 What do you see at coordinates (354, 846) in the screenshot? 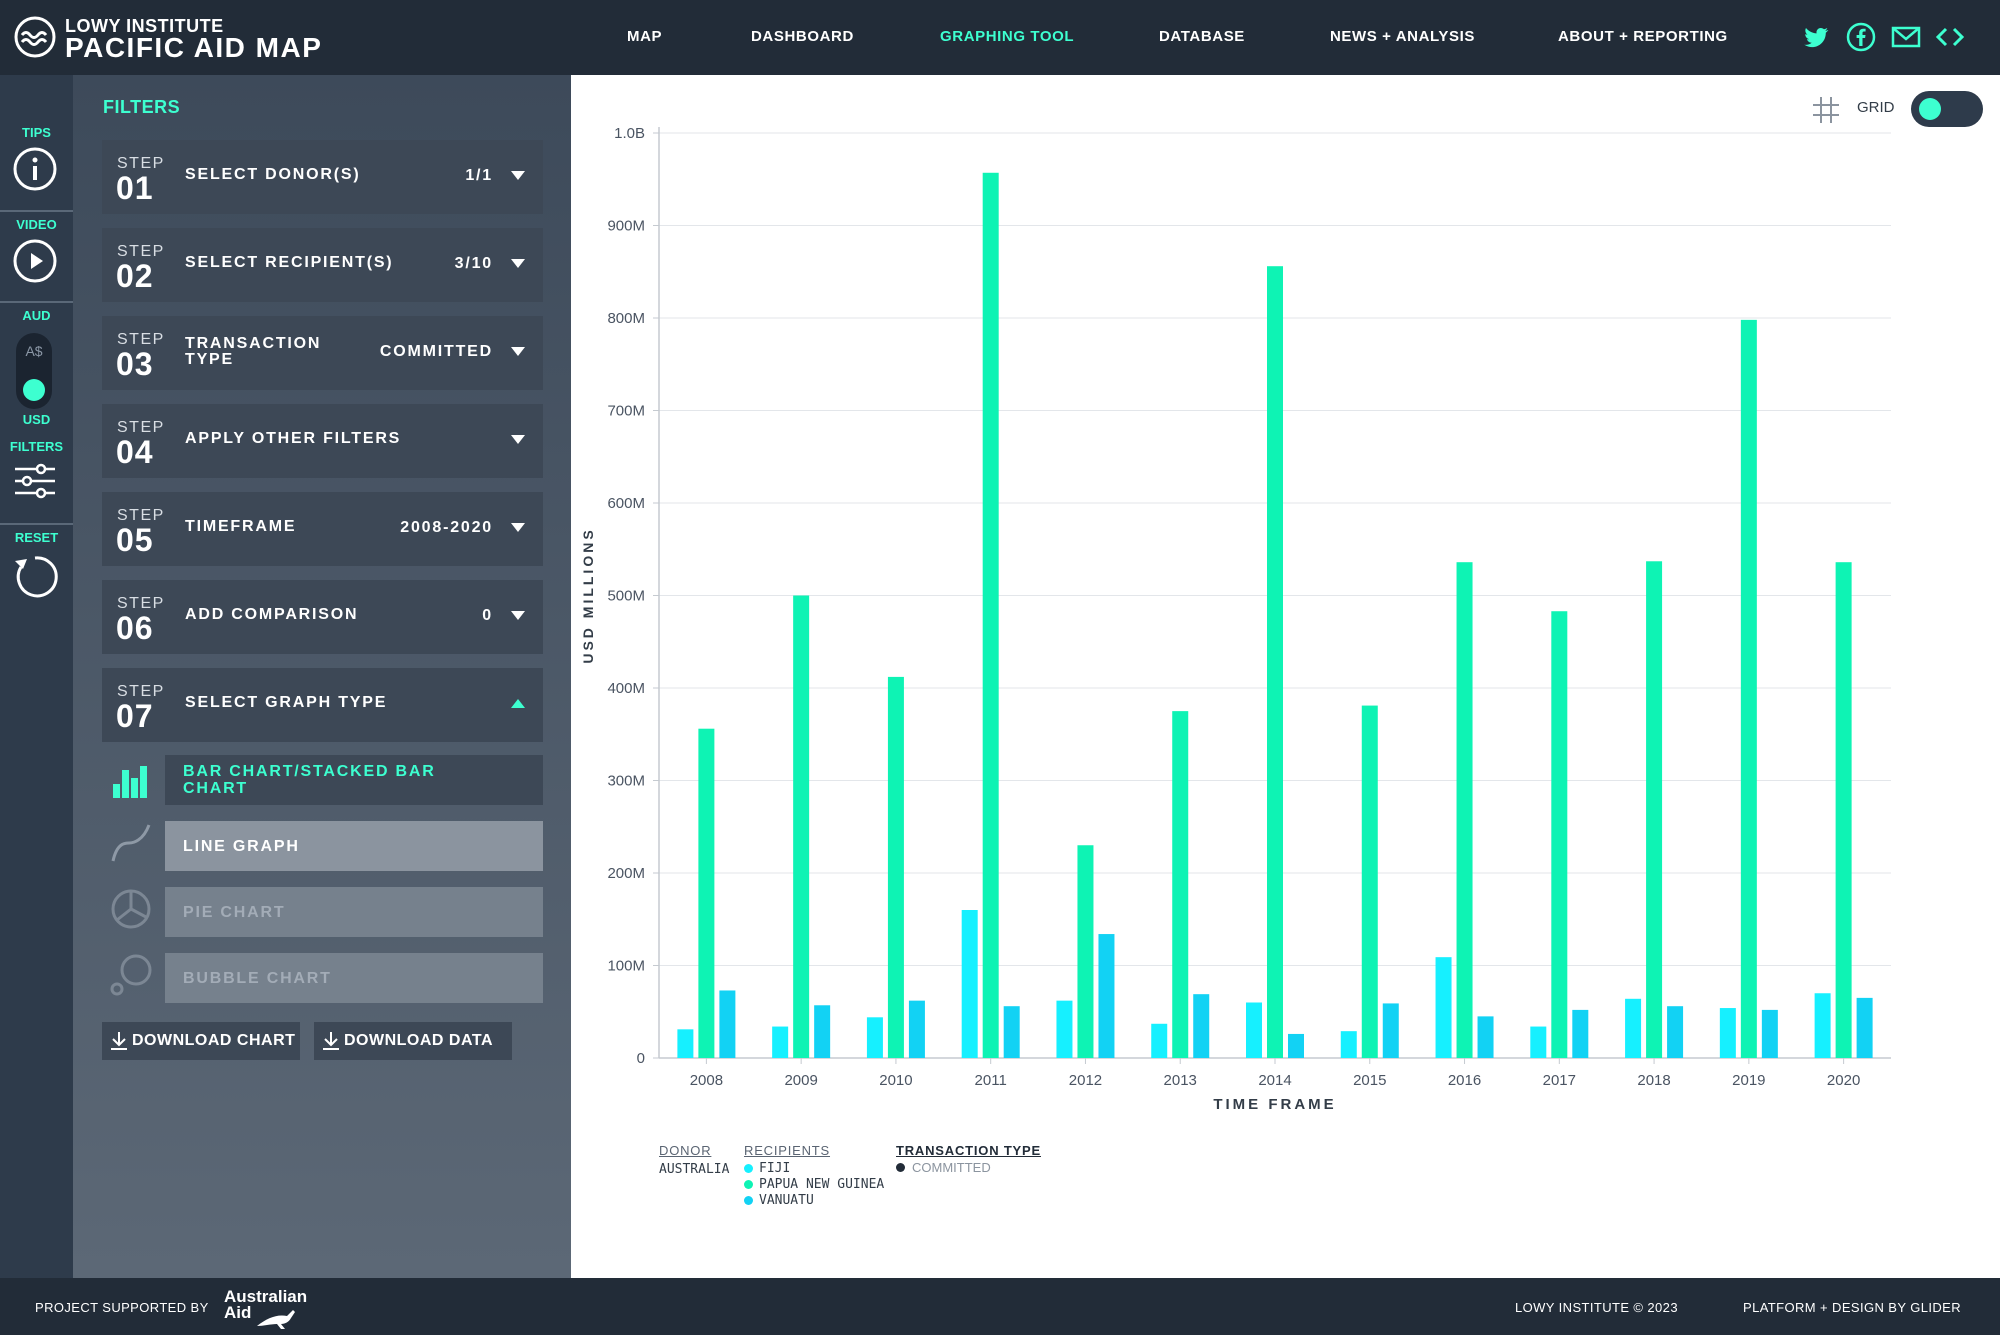
I see `graph-type-line: LINE GRAPH` at bounding box center [354, 846].